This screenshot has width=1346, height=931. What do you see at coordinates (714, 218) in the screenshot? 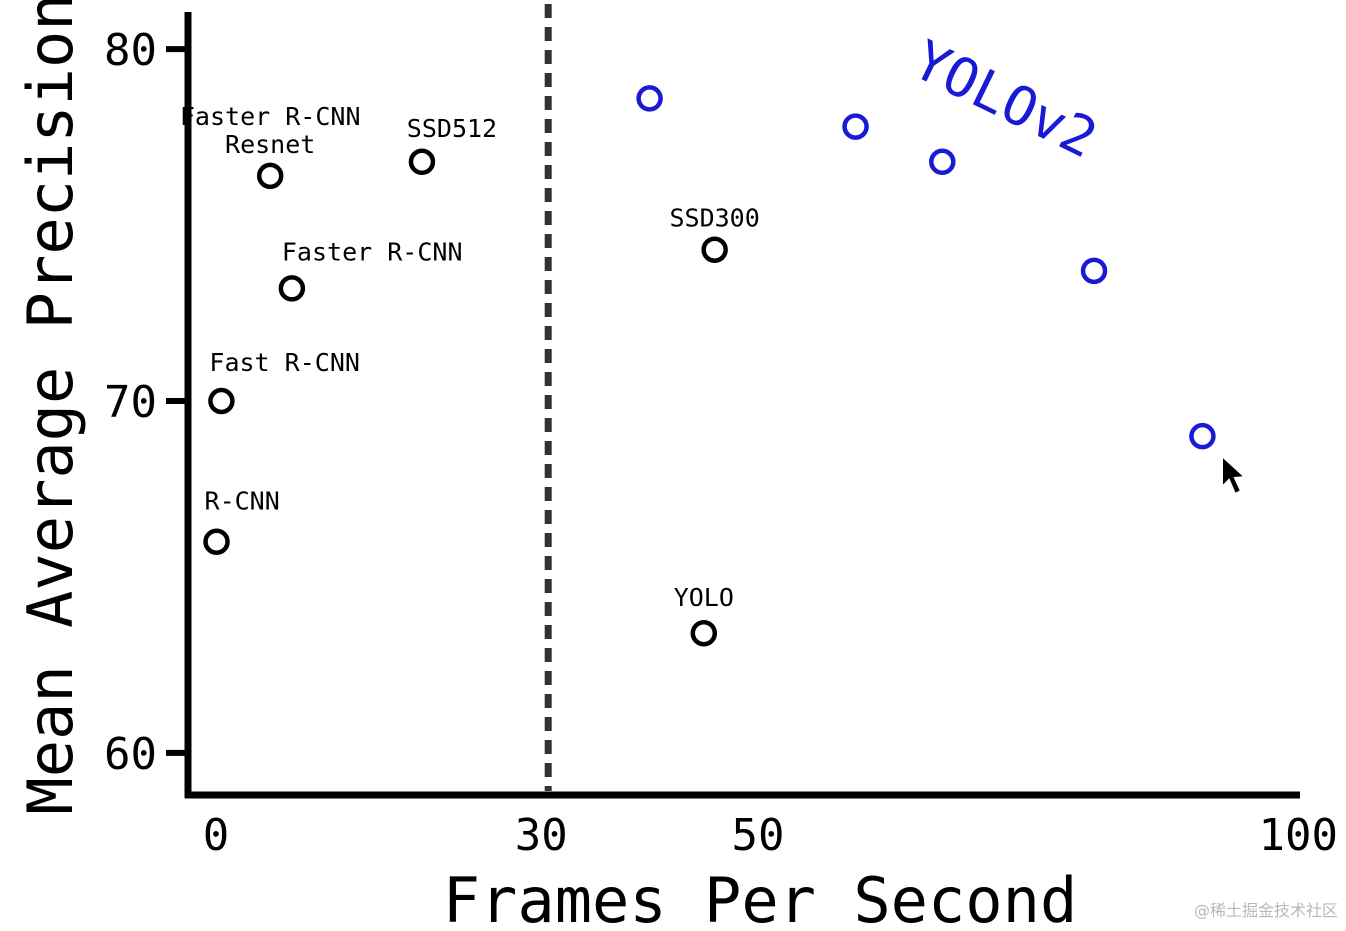
I see `point-label: SSD300` at bounding box center [714, 218].